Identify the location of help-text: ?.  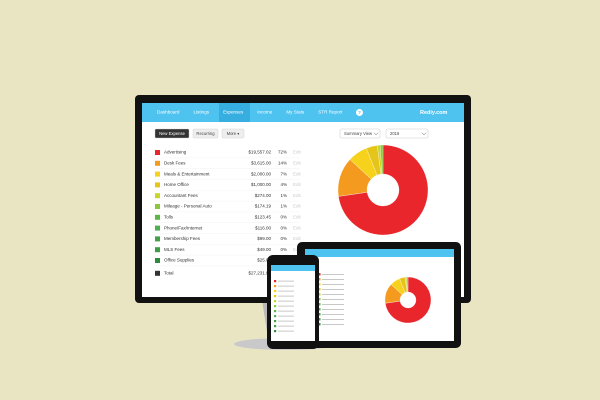
(359, 112).